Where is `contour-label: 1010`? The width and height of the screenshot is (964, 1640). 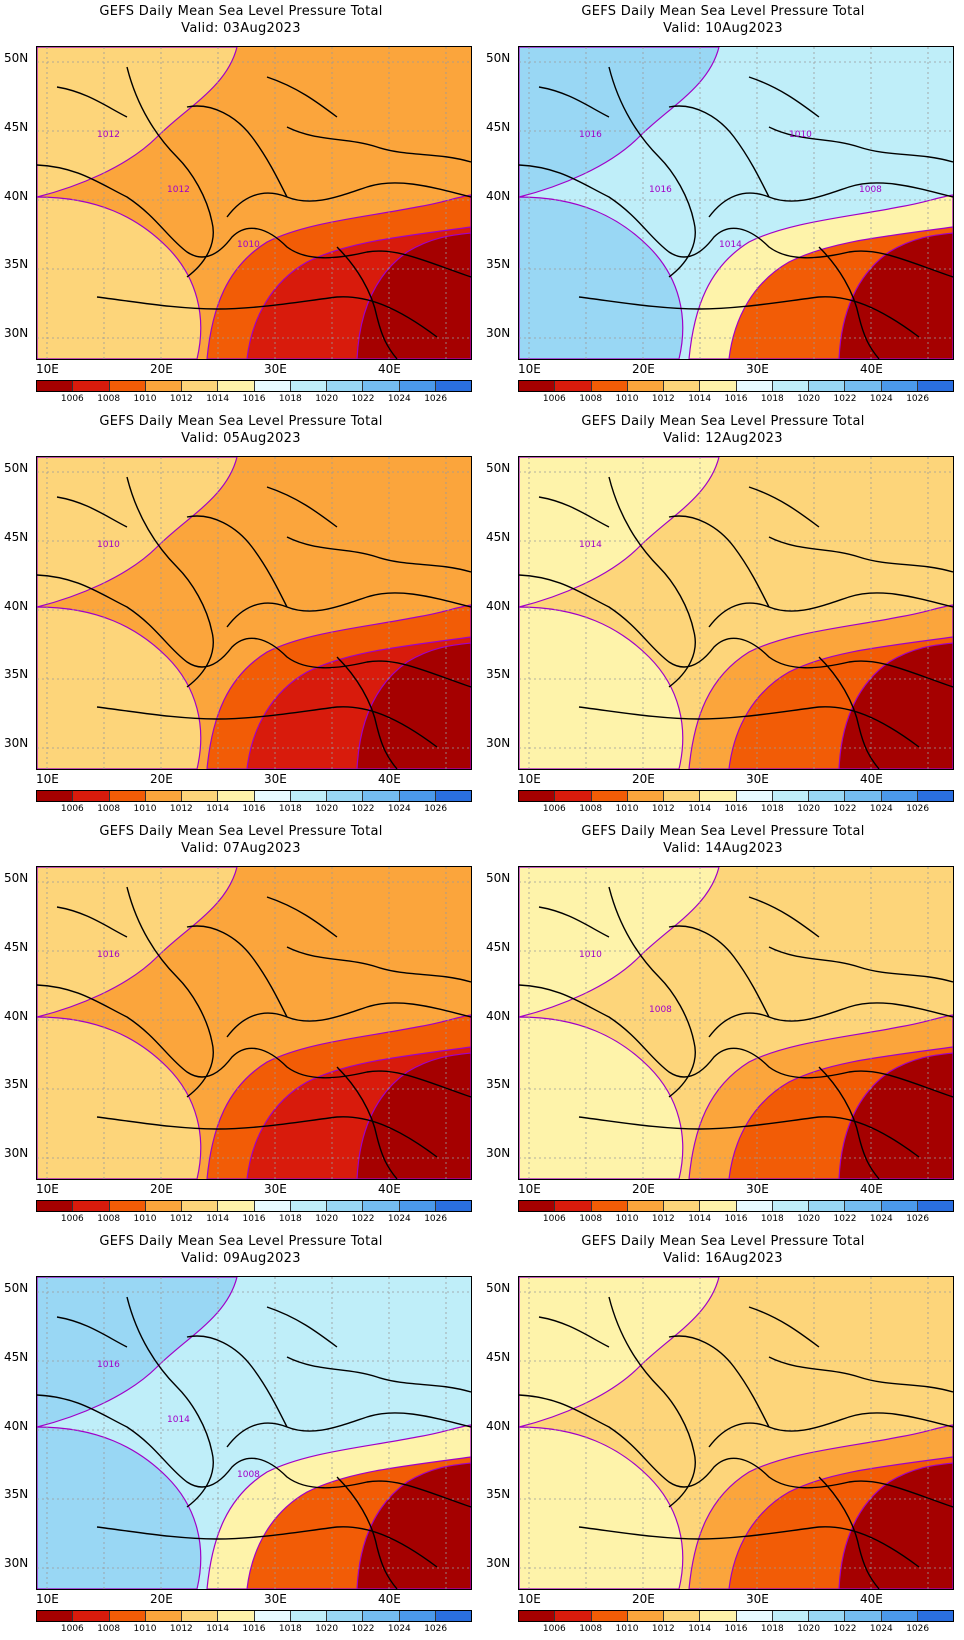 contour-label: 1010 is located at coordinates (248, 245).